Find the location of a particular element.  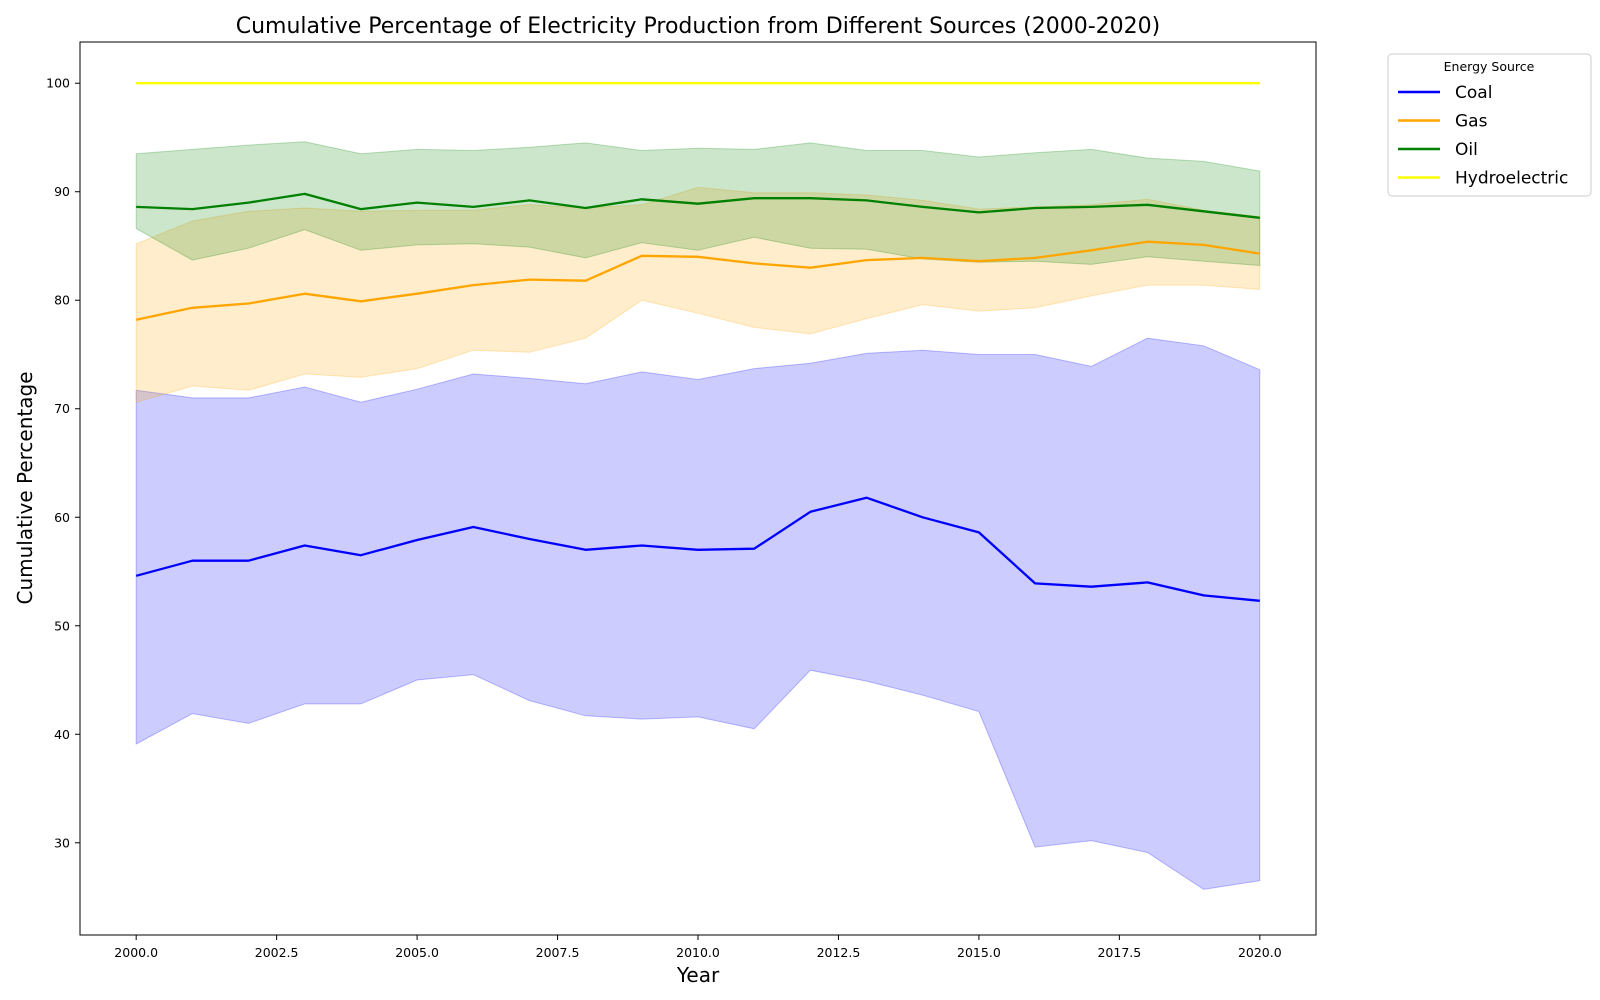

legend-label-gas: Gas is located at coordinates (1471, 122).